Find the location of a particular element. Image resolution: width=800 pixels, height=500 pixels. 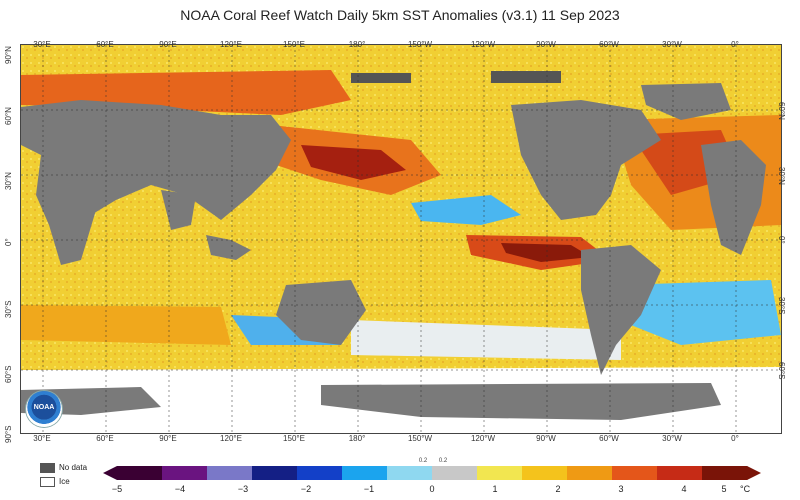

lon-label-top: 60°W is located at coordinates (609, 44).